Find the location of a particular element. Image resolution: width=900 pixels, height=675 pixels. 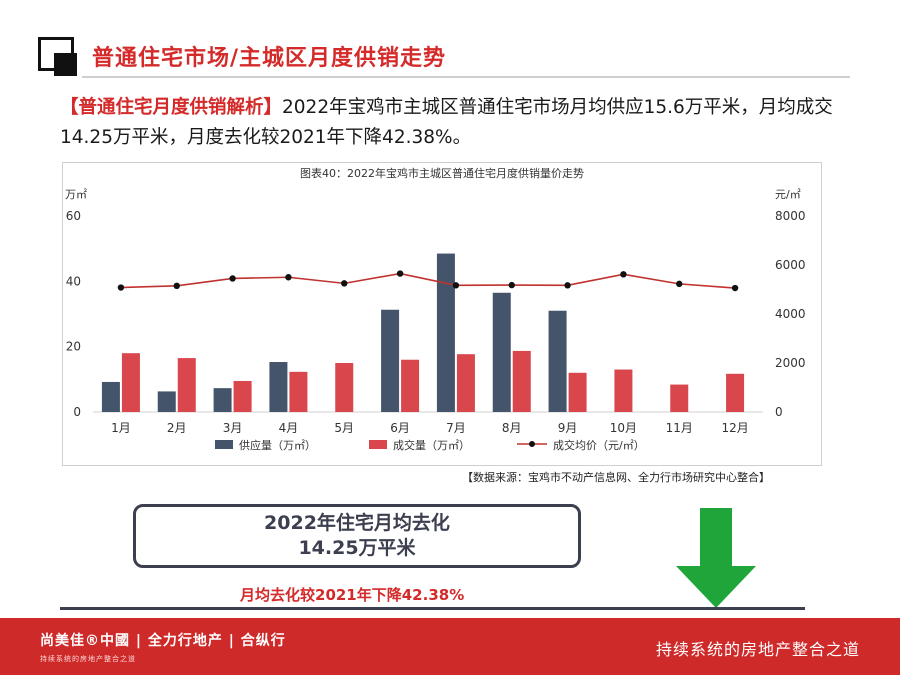

y-left-tick-label: 0 is located at coordinates (77, 412).